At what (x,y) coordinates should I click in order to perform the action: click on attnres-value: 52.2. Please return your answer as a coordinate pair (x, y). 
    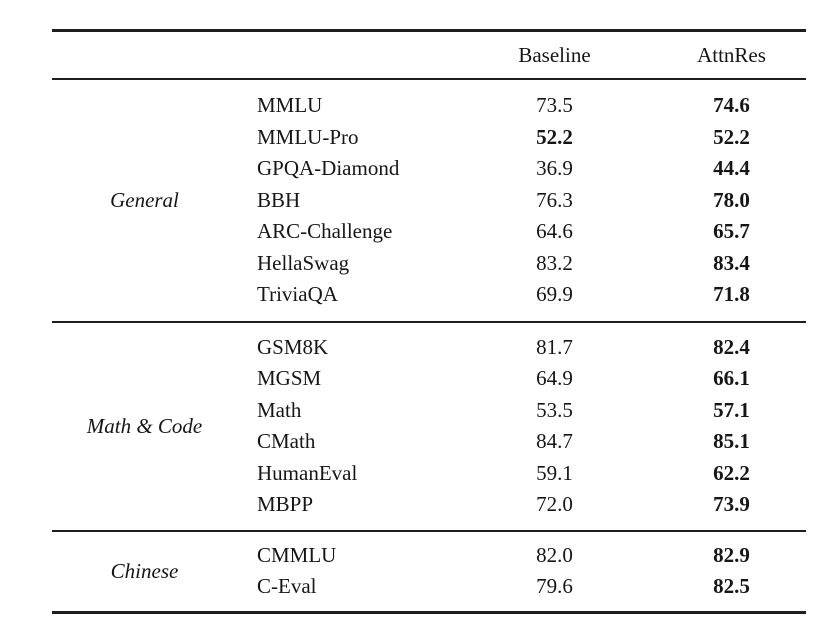
    Looking at the image, I should click on (731, 136).